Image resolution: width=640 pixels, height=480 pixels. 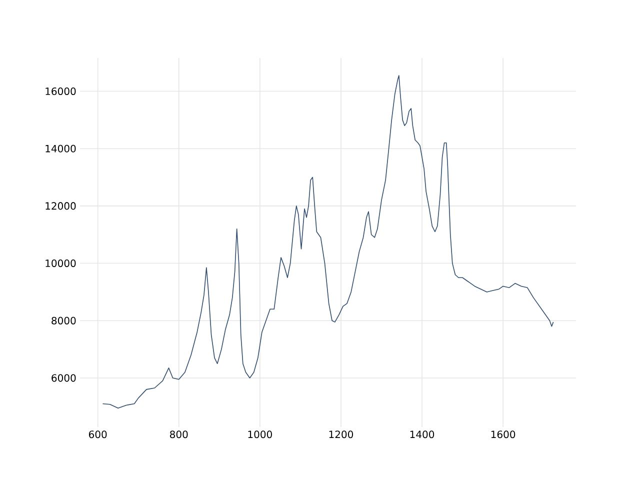 What do you see at coordinates (341, 434) in the screenshot?
I see `x-tick-label: 1200` at bounding box center [341, 434].